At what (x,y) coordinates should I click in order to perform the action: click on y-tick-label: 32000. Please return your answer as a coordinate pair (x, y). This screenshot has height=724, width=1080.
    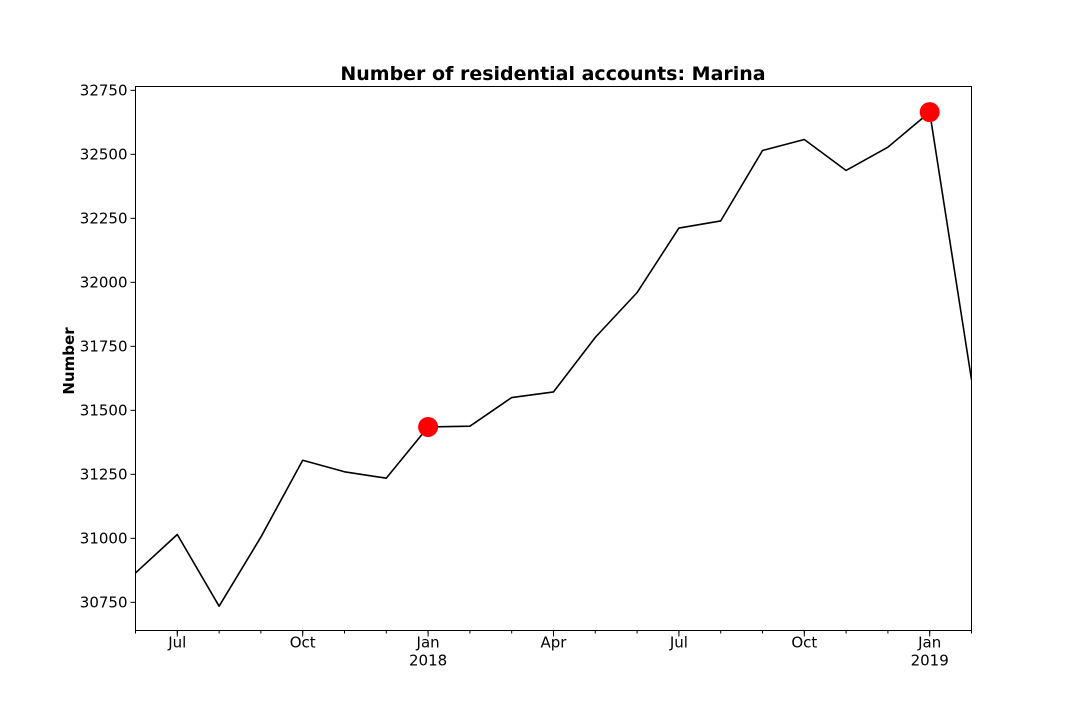
    Looking at the image, I should click on (104, 282).